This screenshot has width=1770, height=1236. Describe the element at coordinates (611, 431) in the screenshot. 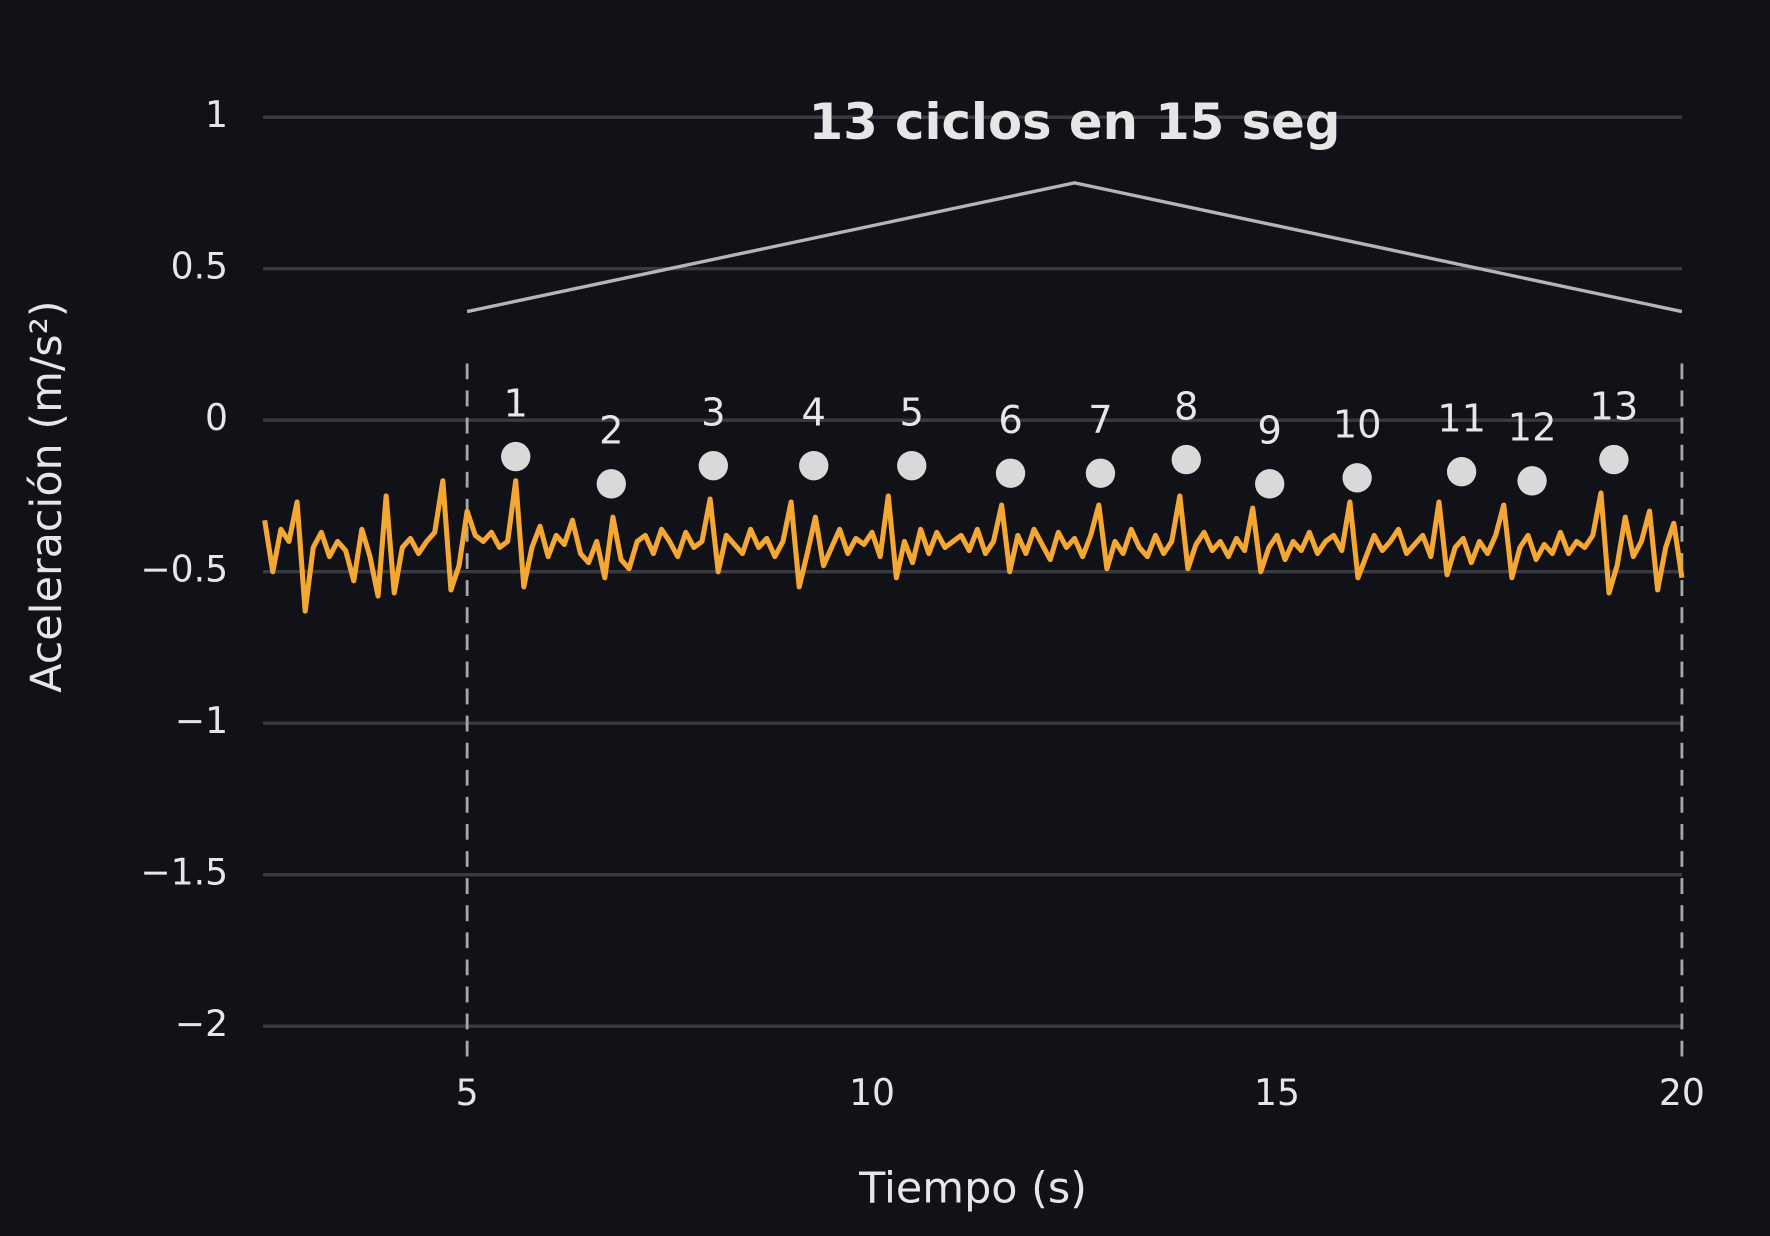

I see `peak-label: 2` at that location.